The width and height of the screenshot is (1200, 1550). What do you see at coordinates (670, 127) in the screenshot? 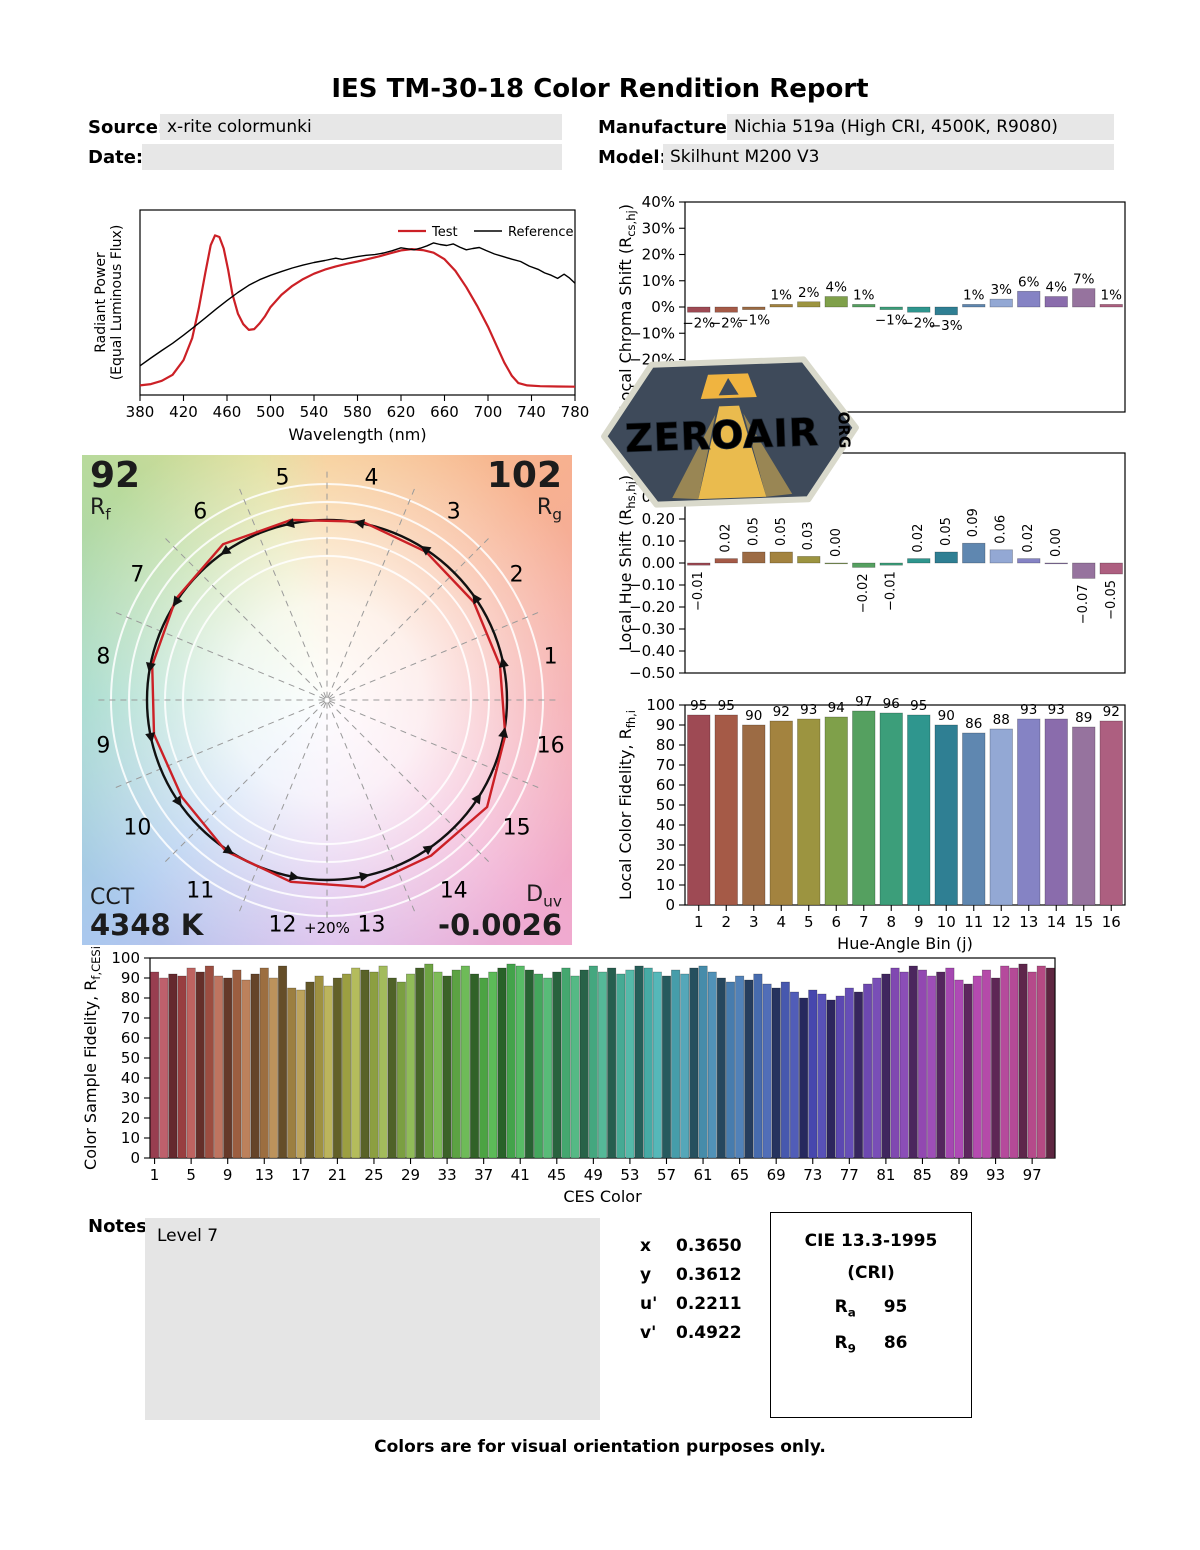
I see `manufacturer-label: Manufacturer:` at bounding box center [670, 127].